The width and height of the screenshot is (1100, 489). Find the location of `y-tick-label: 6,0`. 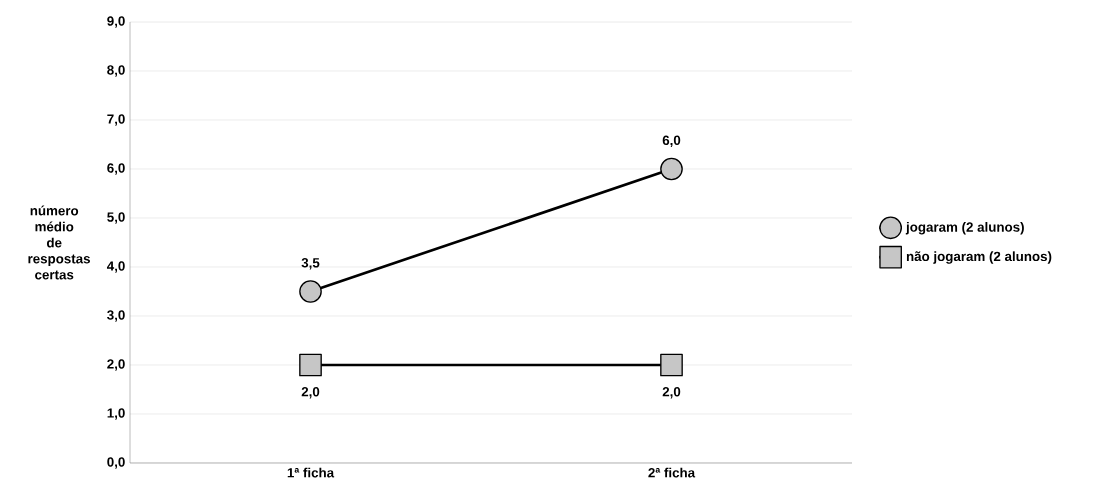

y-tick-label: 6,0 is located at coordinates (116, 169).